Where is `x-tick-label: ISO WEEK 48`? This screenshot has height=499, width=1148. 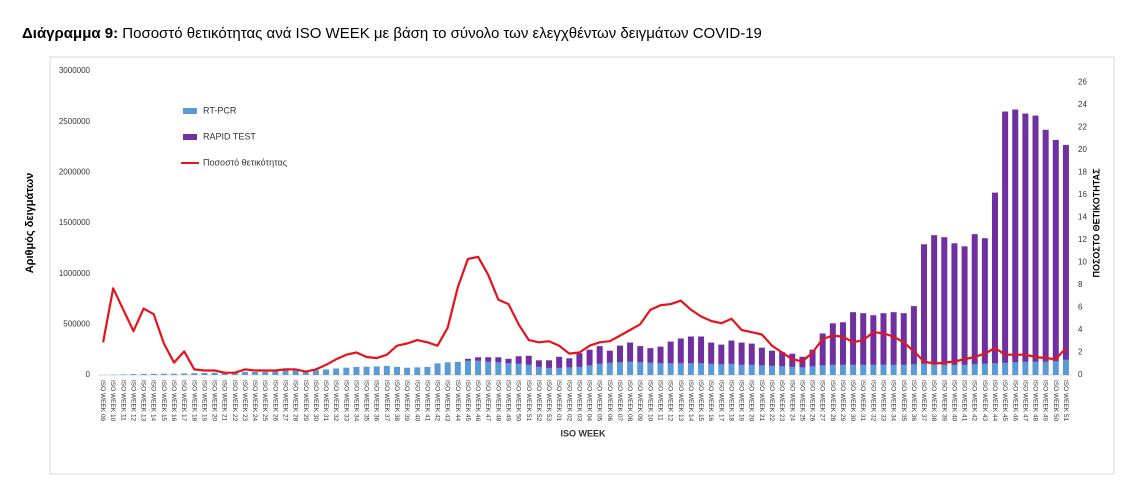 x-tick-label: ISO WEEK 48 is located at coordinates (497, 401).